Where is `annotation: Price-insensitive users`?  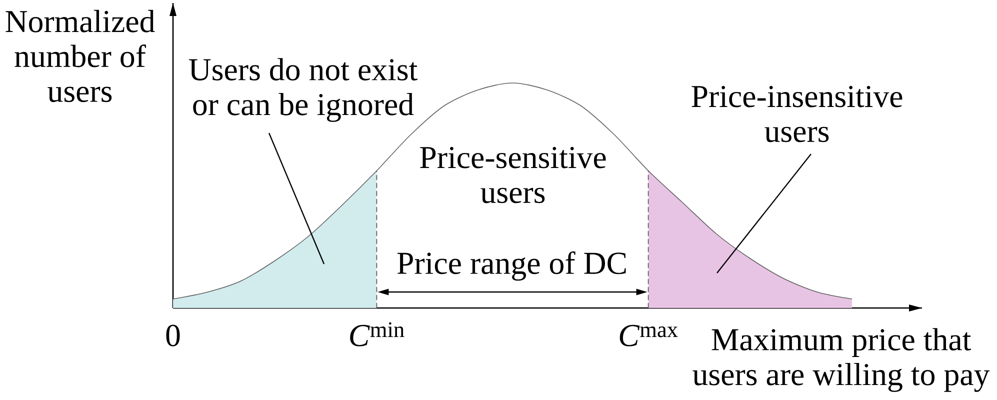 annotation: Price-insensitive users is located at coordinates (797, 114).